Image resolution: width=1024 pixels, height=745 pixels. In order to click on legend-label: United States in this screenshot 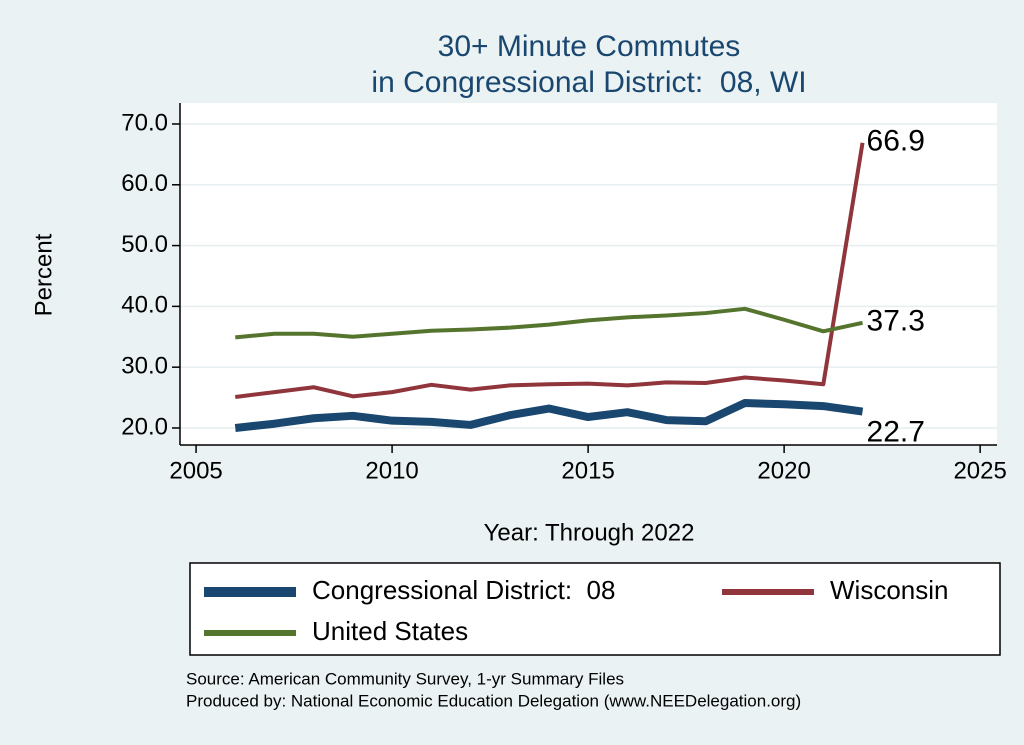, I will do `click(390, 631)`.